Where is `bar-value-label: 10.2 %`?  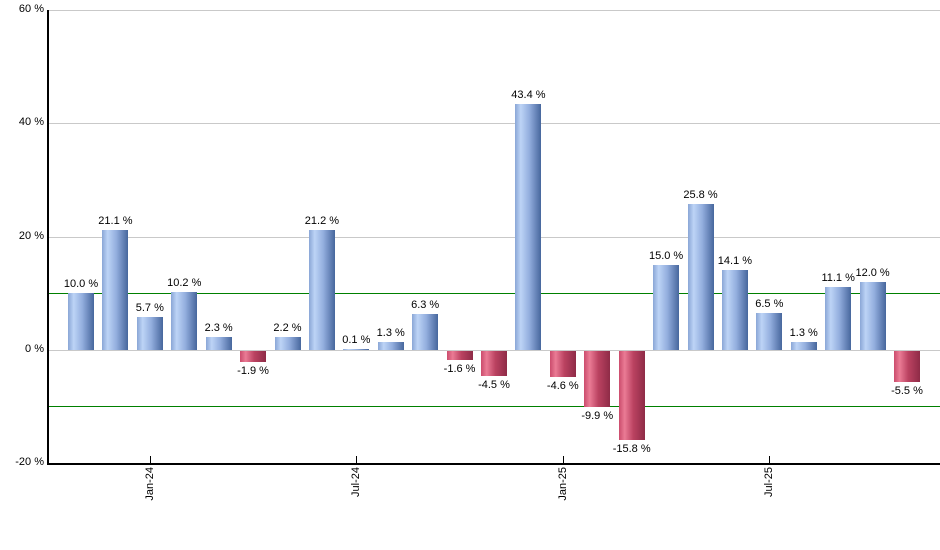
bar-value-label: 10.2 % is located at coordinates (184, 282).